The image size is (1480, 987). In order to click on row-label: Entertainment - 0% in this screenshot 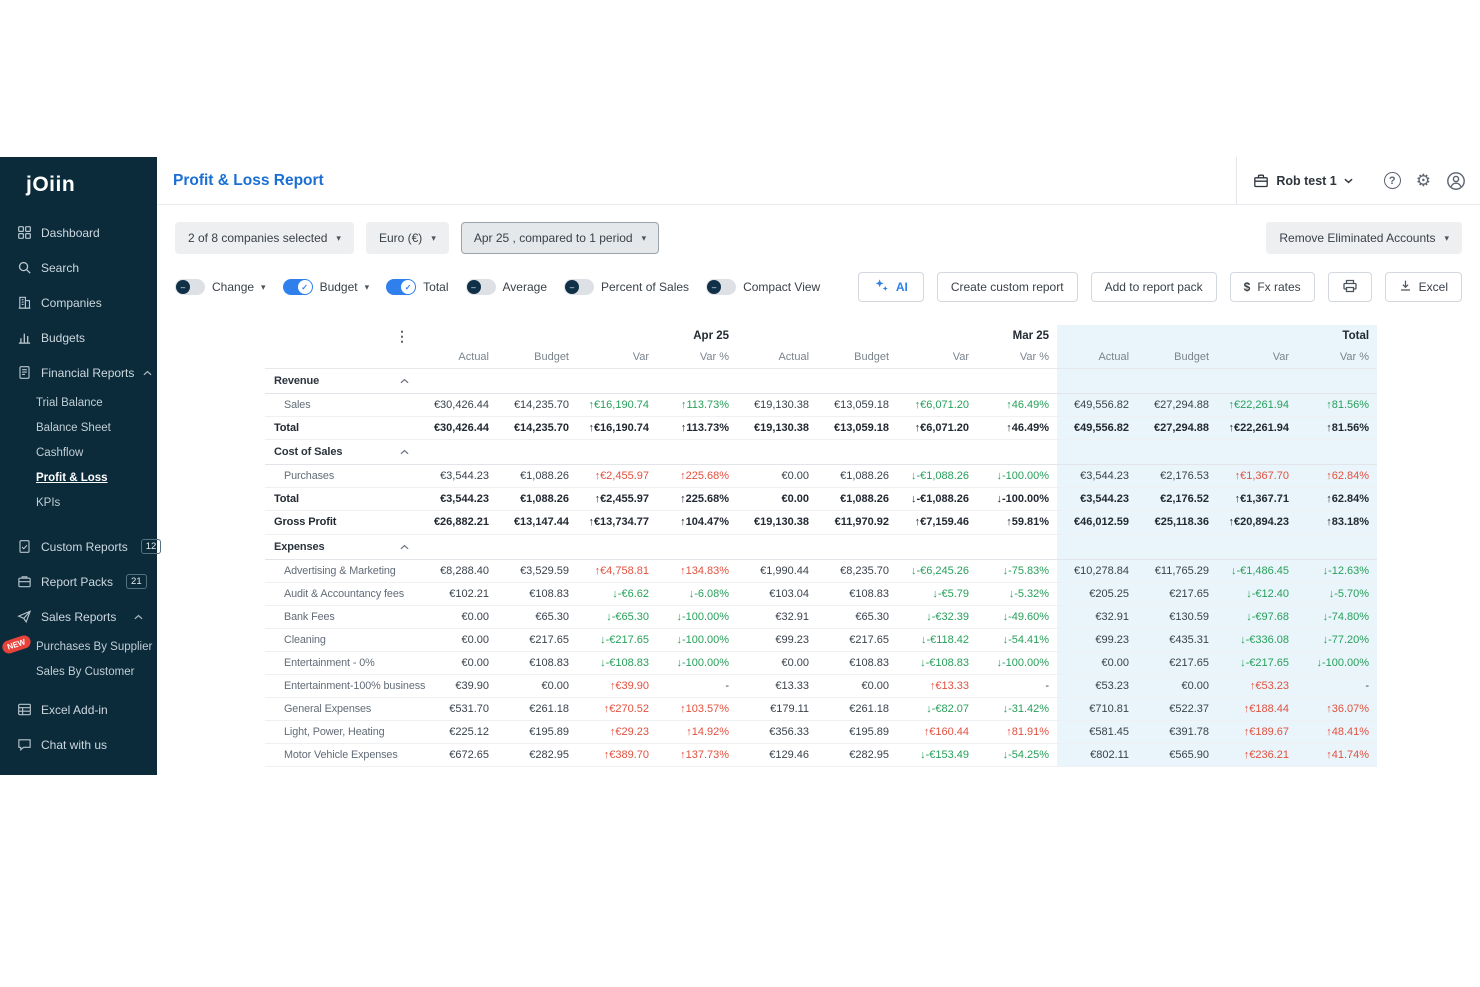, I will do `click(341, 663)`.